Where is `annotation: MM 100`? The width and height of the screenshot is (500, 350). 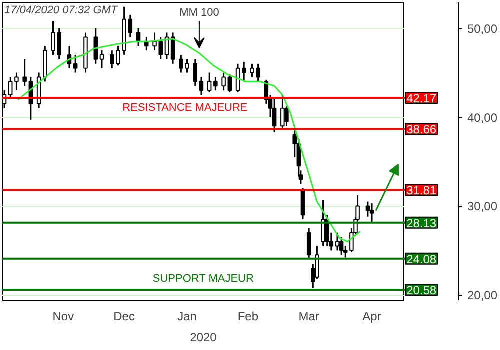
annotation: MM 100 is located at coordinates (200, 13).